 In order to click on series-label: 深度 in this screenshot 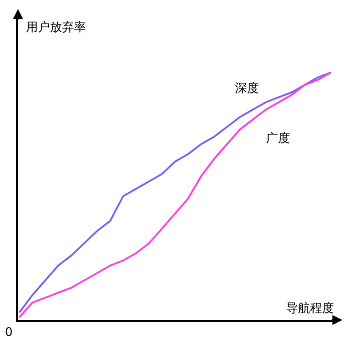, I will do `click(247, 88)`.